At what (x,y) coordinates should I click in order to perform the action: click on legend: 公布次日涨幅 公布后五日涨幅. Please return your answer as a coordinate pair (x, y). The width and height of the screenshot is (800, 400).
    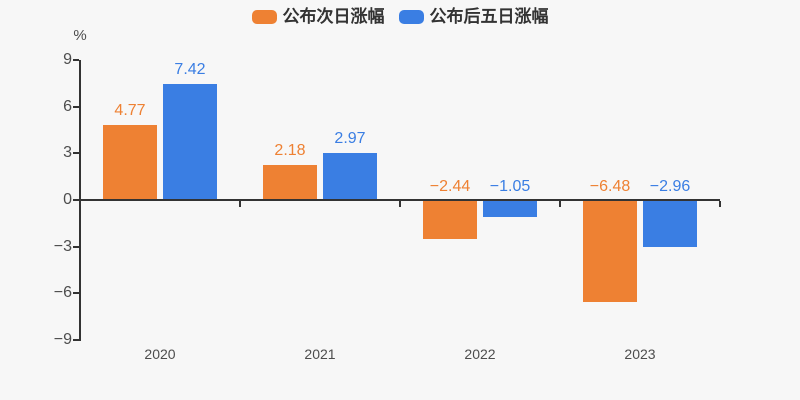
    Looking at the image, I should click on (400, 17).